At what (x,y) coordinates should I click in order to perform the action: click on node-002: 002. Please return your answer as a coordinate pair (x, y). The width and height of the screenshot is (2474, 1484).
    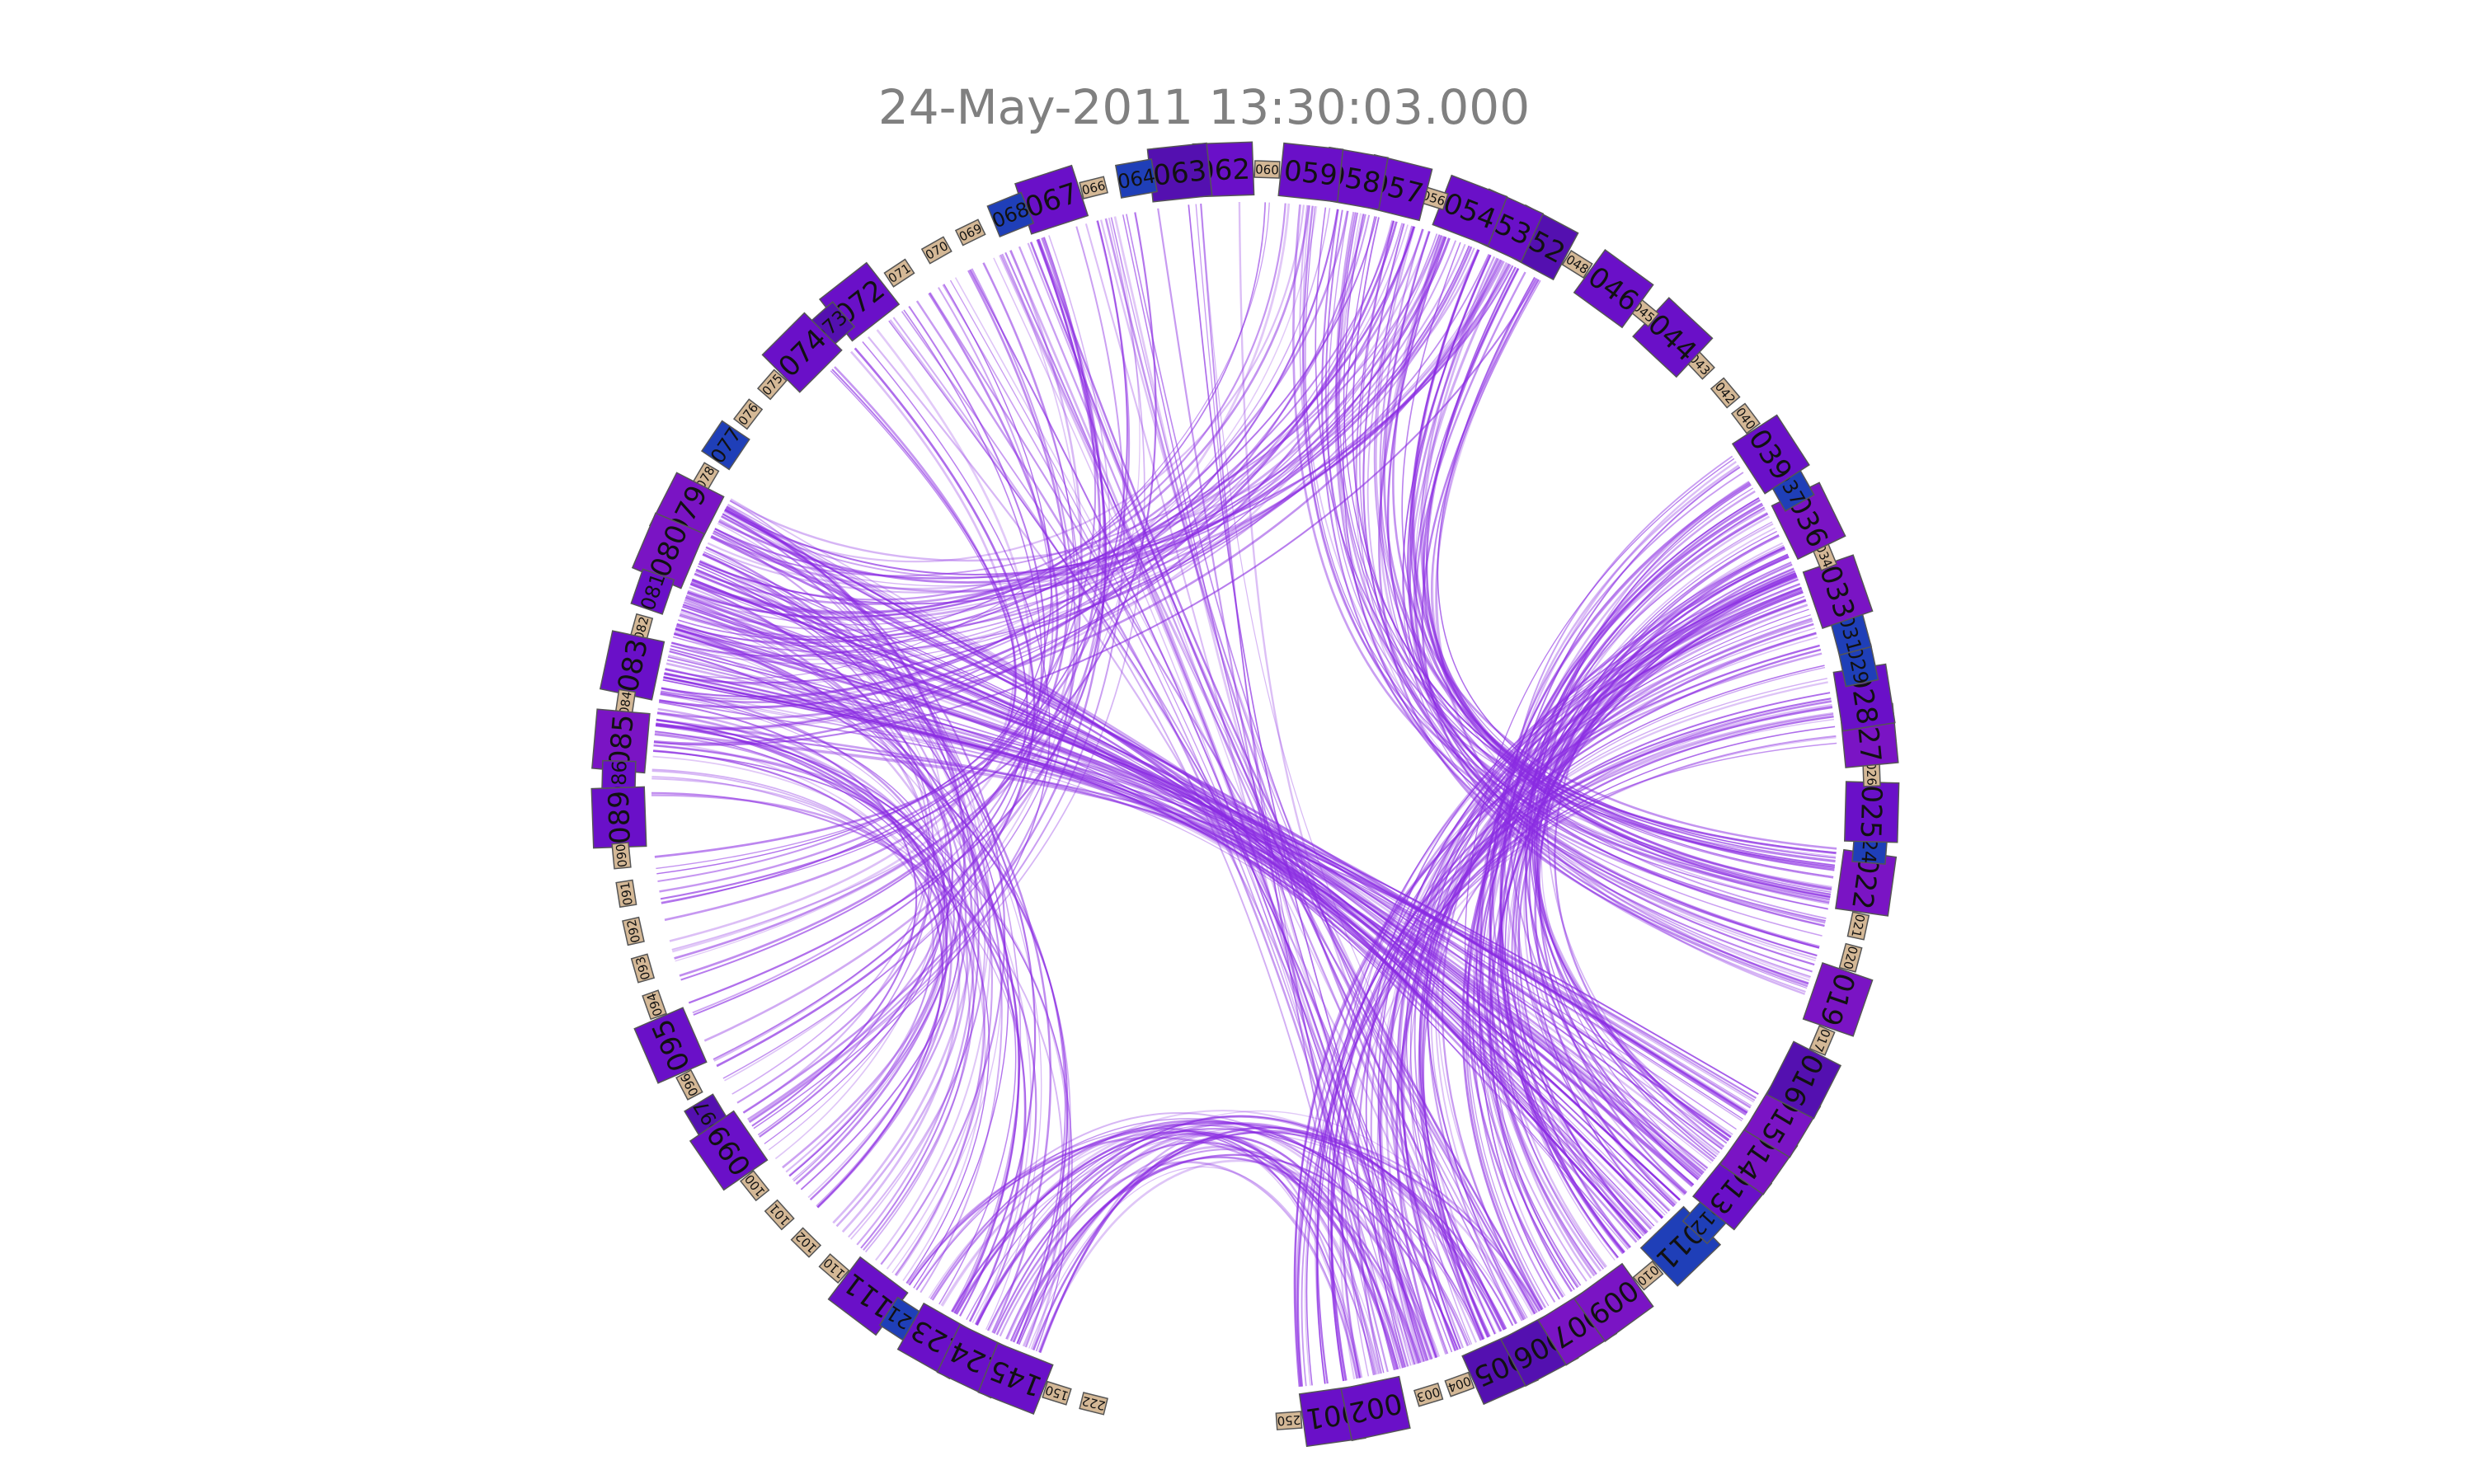
    Looking at the image, I should click on (1375, 1408).